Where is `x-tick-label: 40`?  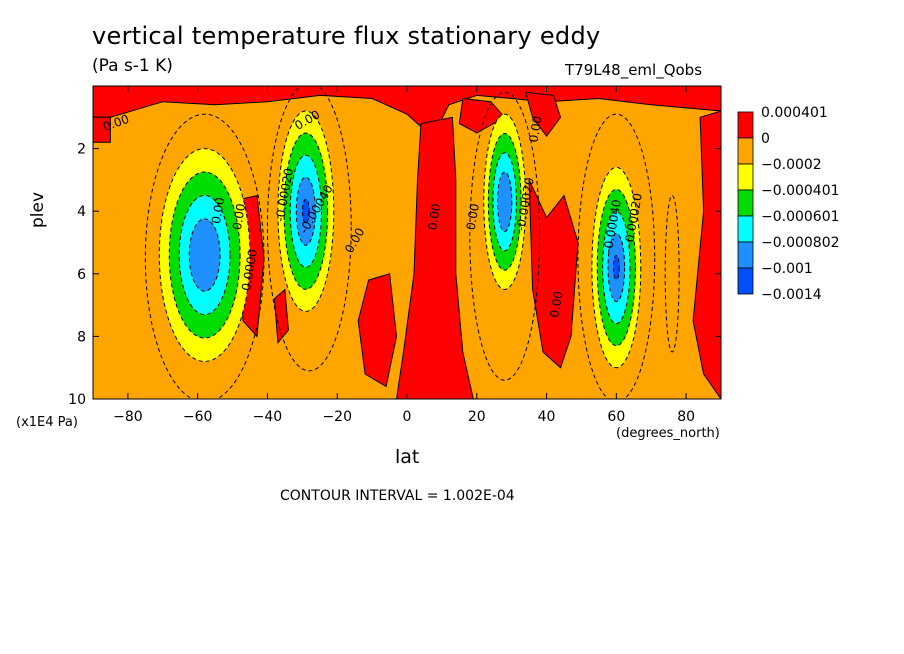 x-tick-label: 40 is located at coordinates (547, 417).